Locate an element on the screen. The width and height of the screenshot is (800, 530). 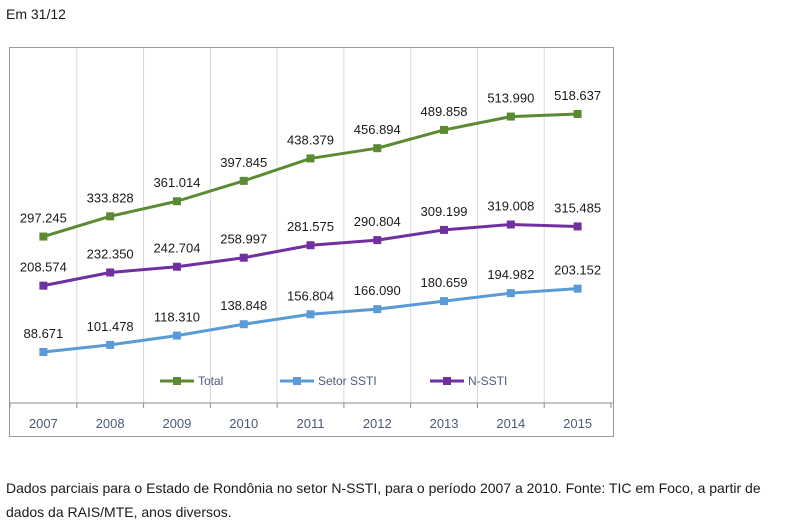
x-tick-label-2008: 2008 is located at coordinates (110, 423).